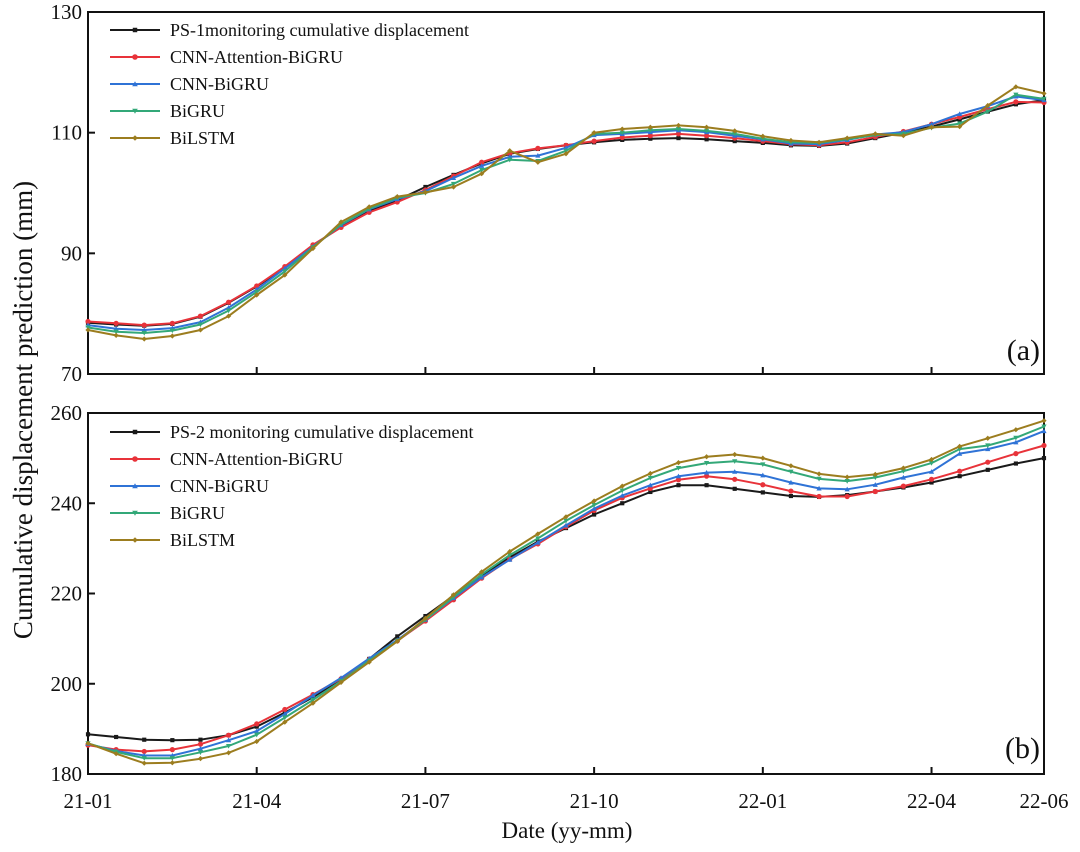 The width and height of the screenshot is (1080, 852). Describe the element at coordinates (219, 84) in the screenshot. I see `panel-a-legend-label: CNN-BiGRU` at that location.